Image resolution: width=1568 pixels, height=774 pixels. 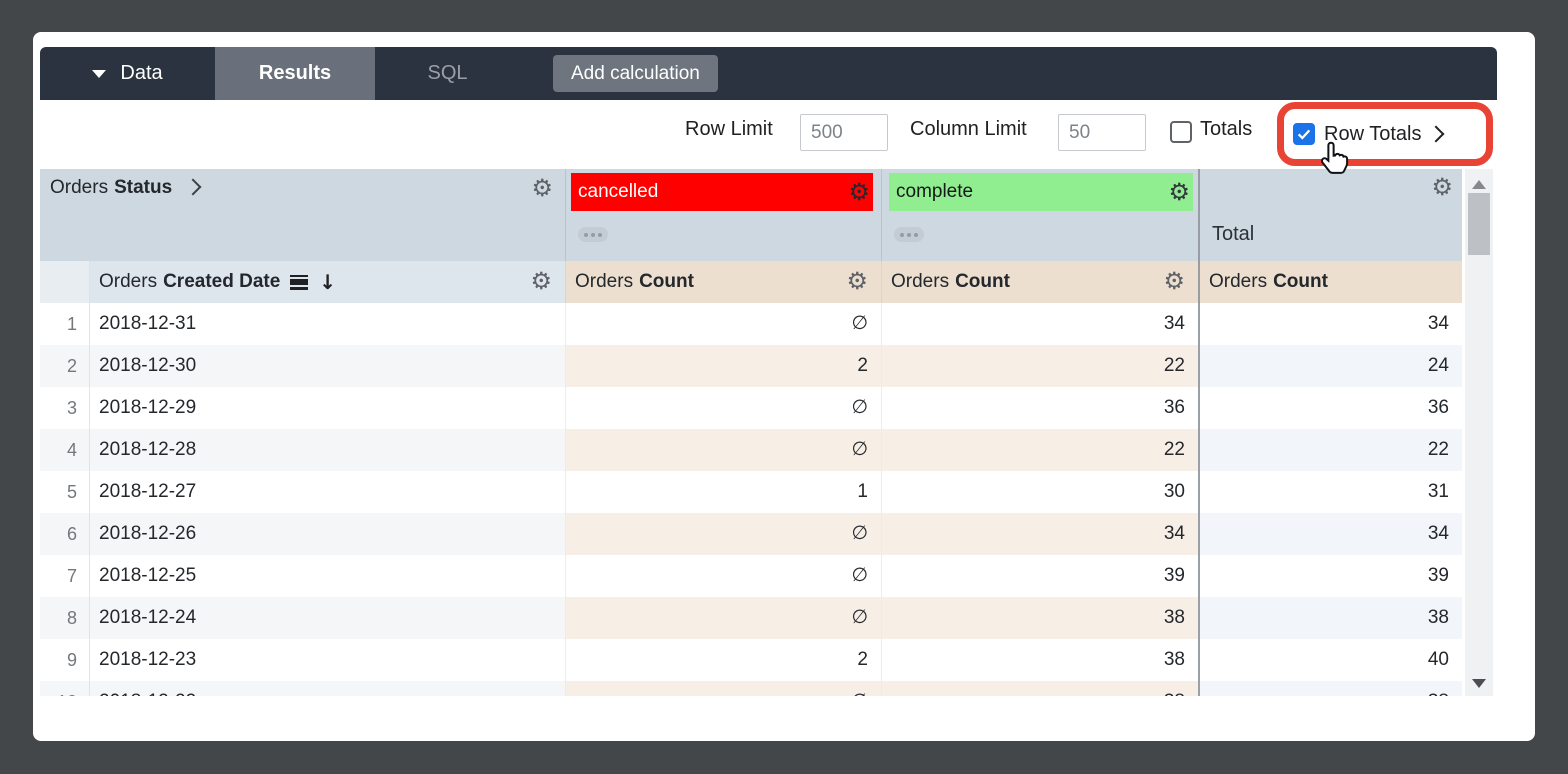 What do you see at coordinates (65, 660) in the screenshot?
I see `row-number: 9` at bounding box center [65, 660].